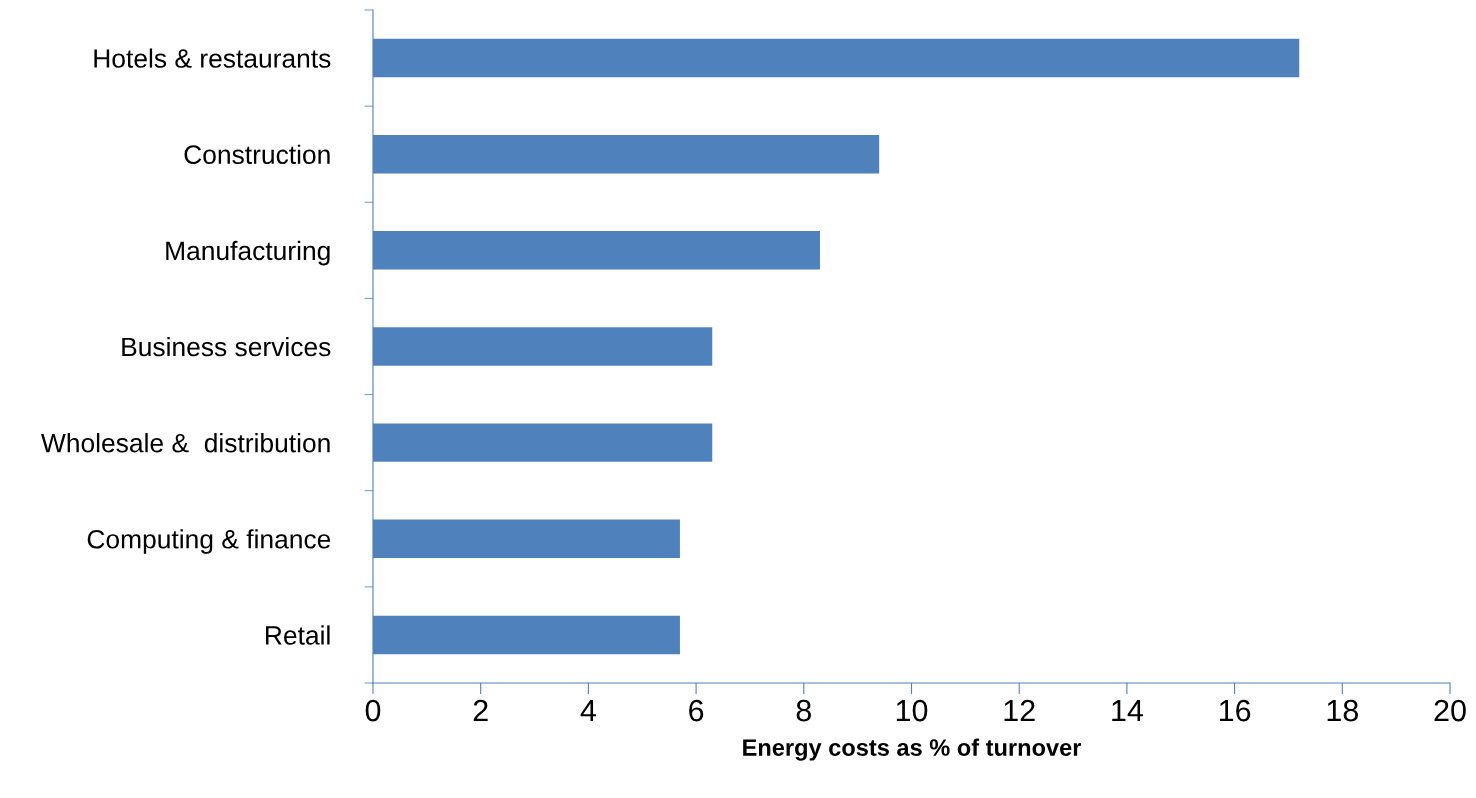  Describe the element at coordinates (912, 749) in the screenshot. I see `x-axis-title: Energy costs as % of turnover` at that location.